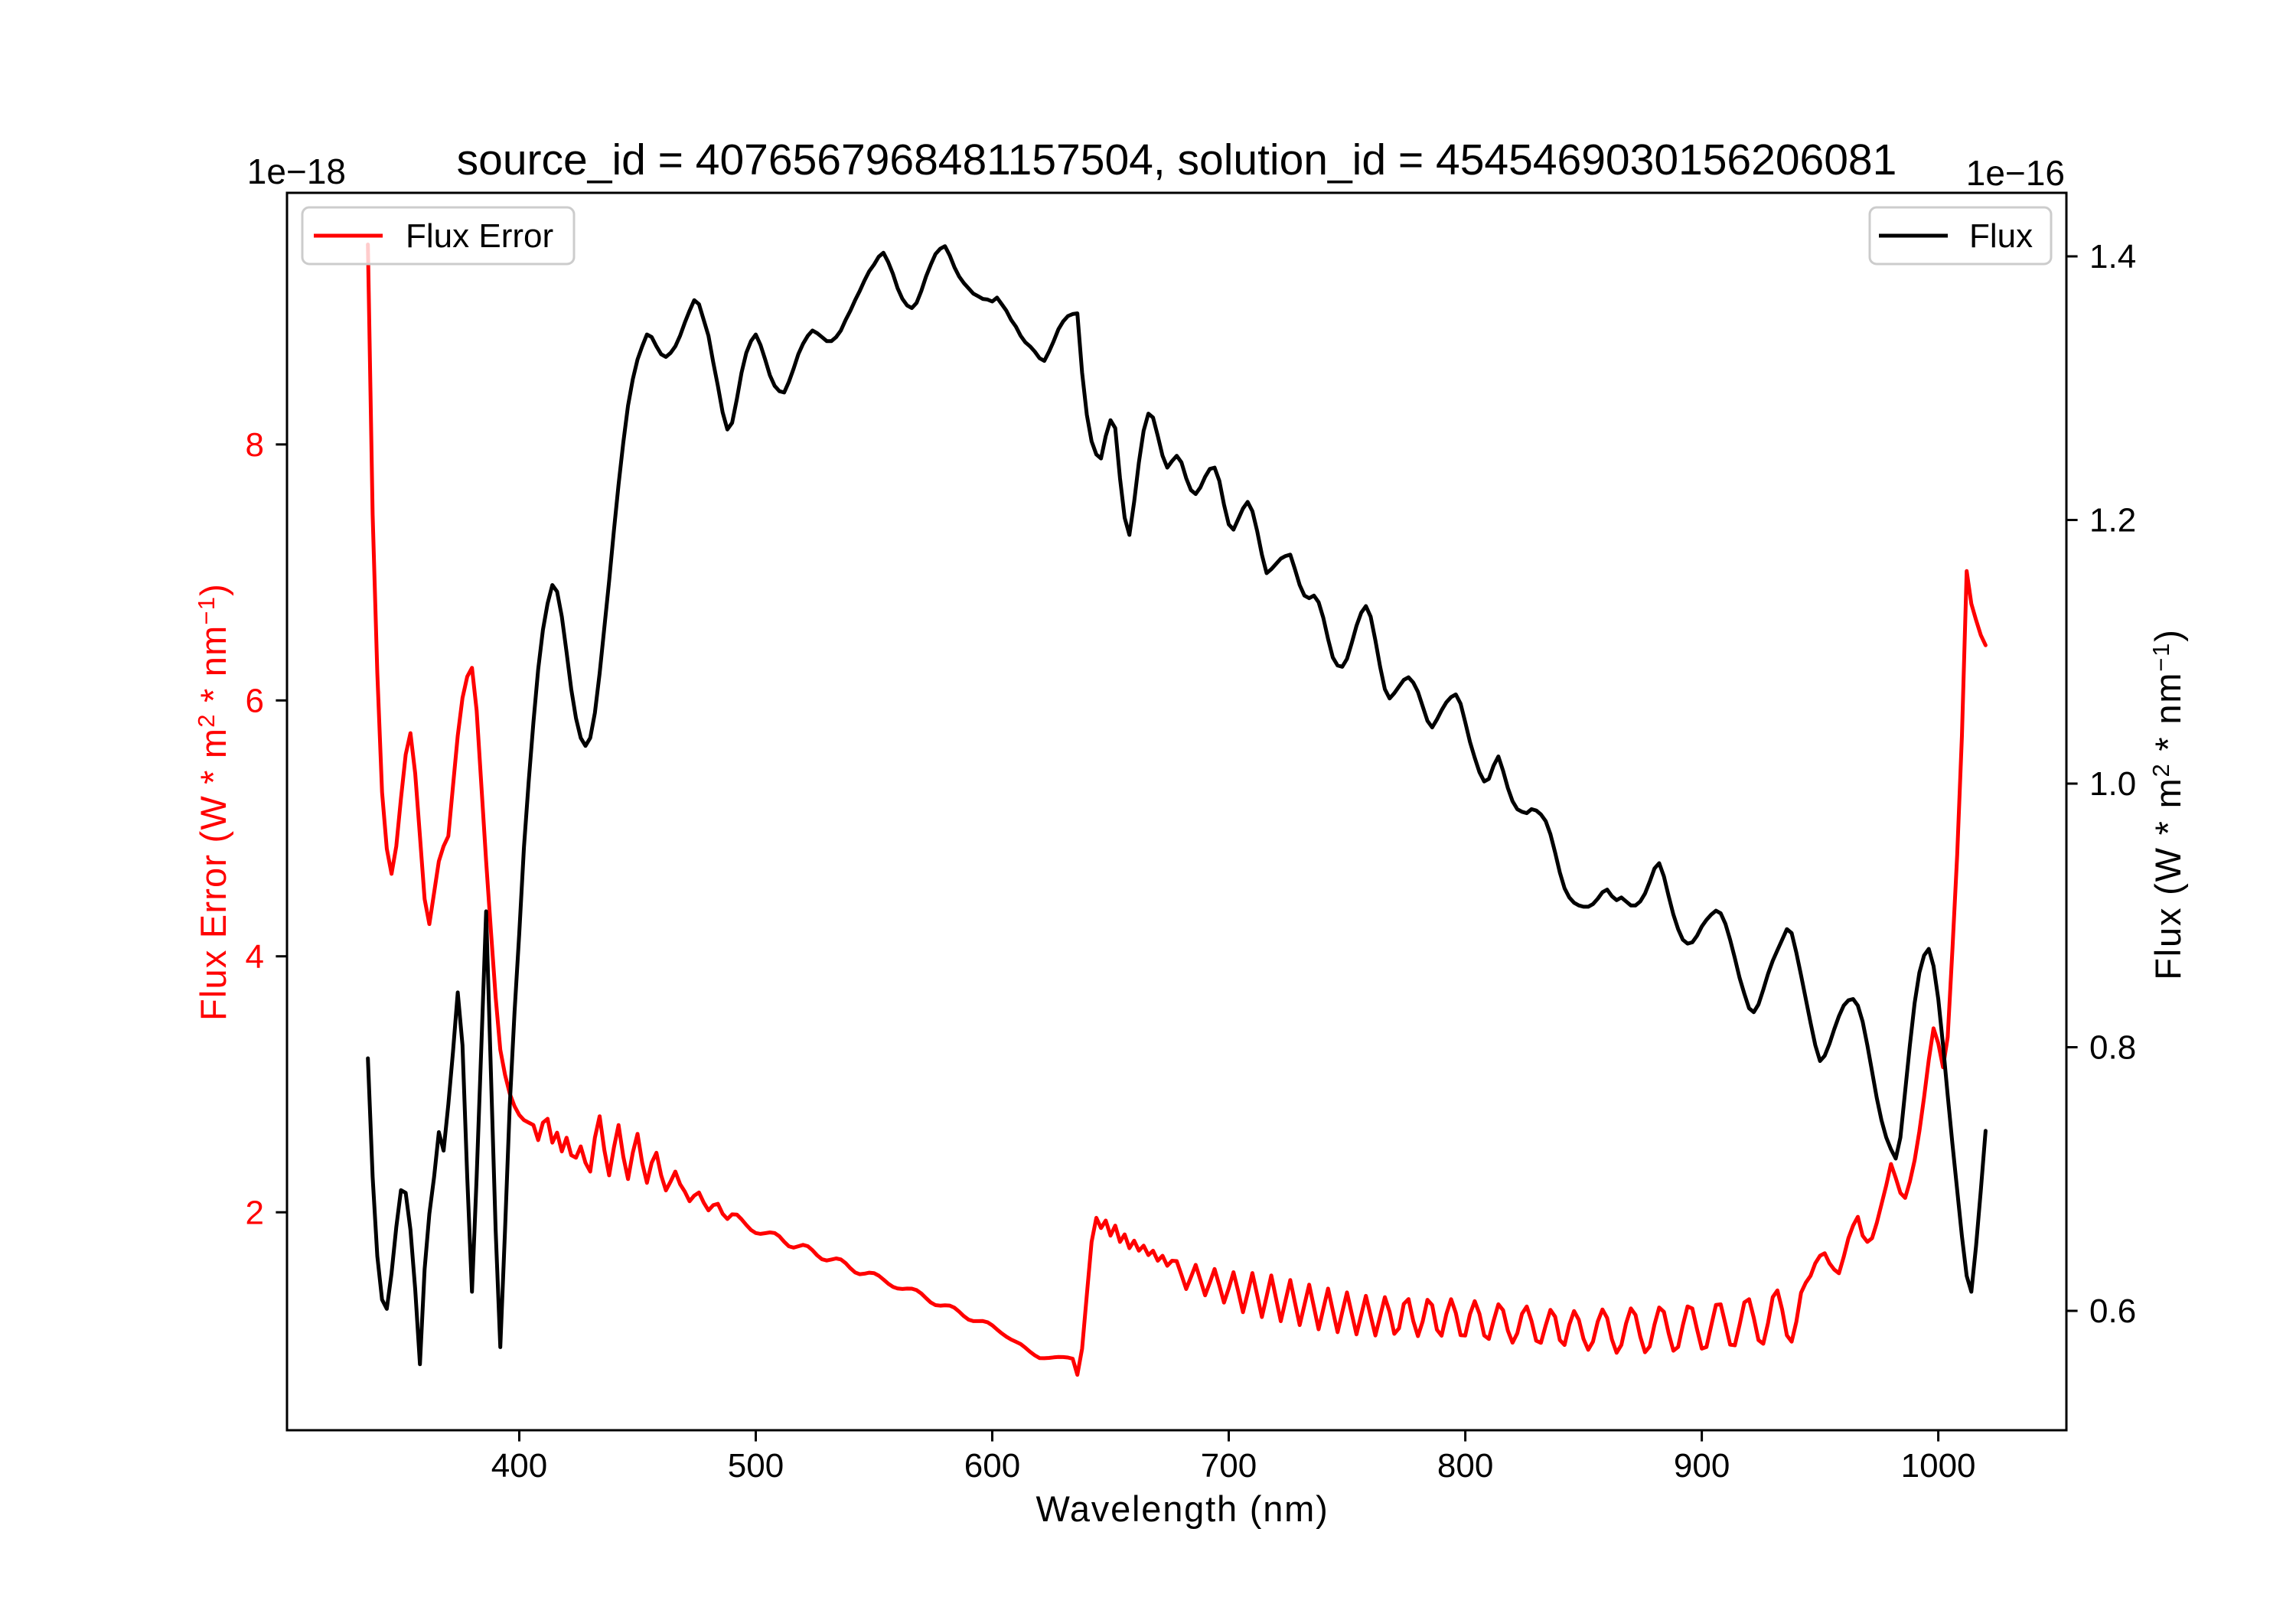  I want to click on svg-text: Flux Error, so click(479, 236).